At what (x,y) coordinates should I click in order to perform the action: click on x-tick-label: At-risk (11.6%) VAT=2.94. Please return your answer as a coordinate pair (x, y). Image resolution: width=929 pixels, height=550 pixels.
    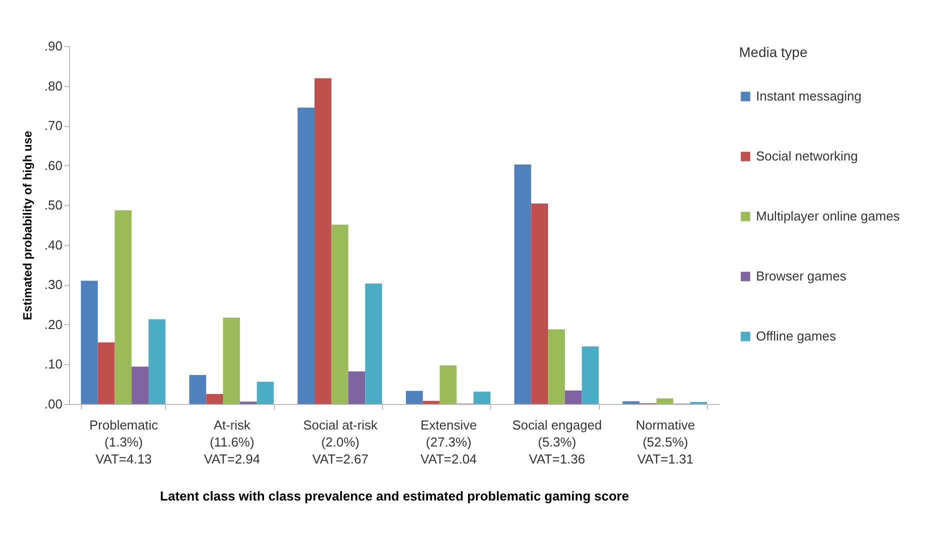
    Looking at the image, I should click on (232, 442).